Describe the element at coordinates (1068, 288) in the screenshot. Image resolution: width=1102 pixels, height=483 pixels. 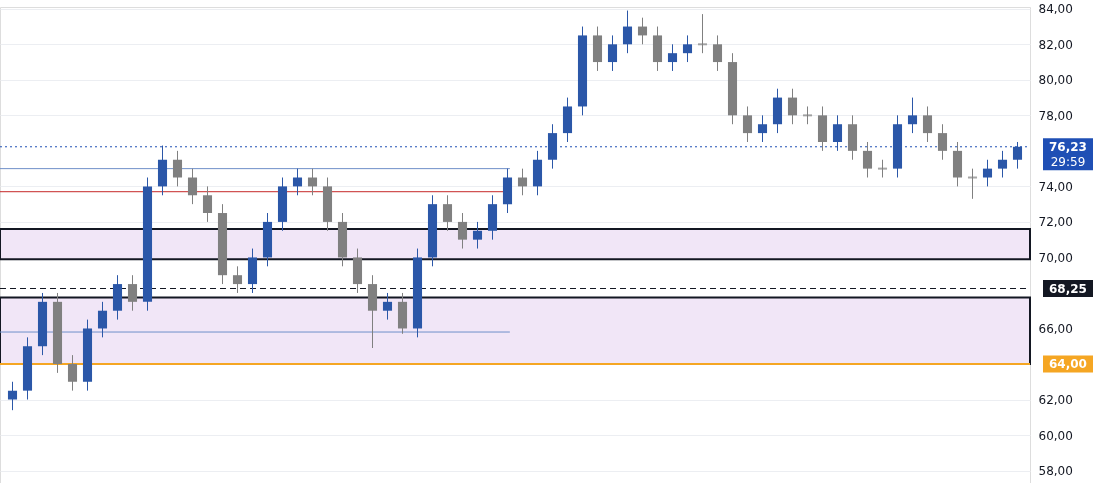
I see `ref-line-label: 68,25` at that location.